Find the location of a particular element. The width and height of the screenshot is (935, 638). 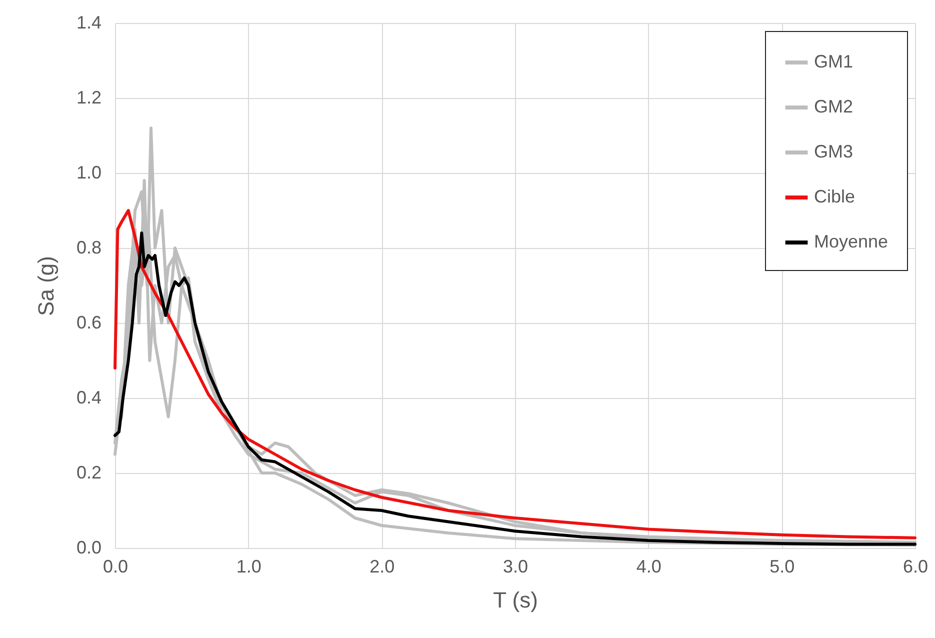

x-tick-label: 1.0 is located at coordinates (249, 566).